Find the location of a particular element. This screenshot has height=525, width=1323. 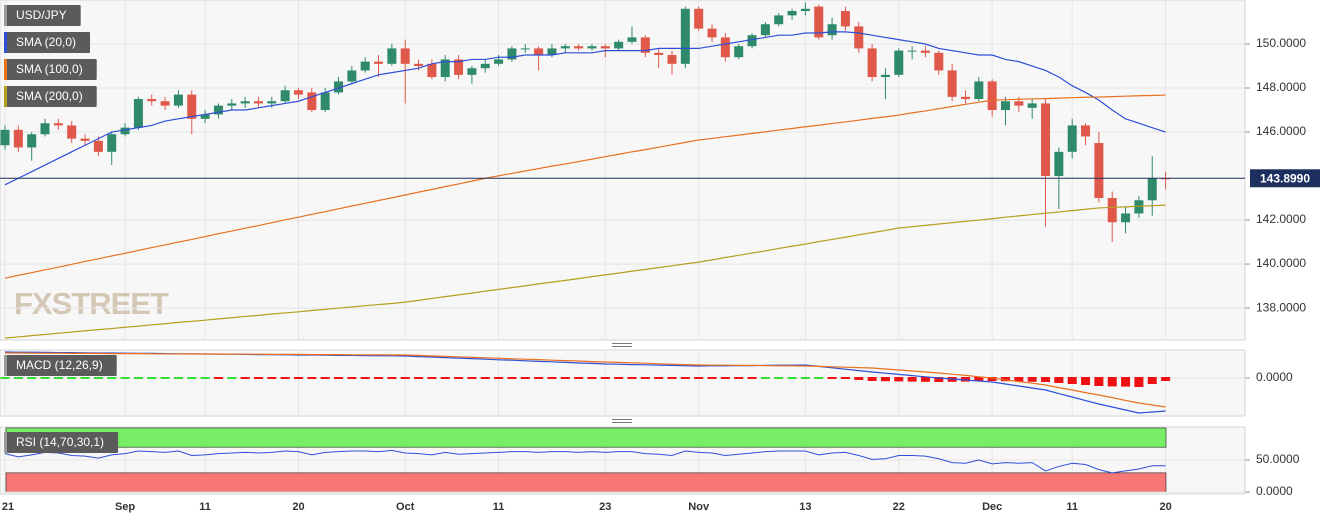

rsi-zone is located at coordinates (586, 437).